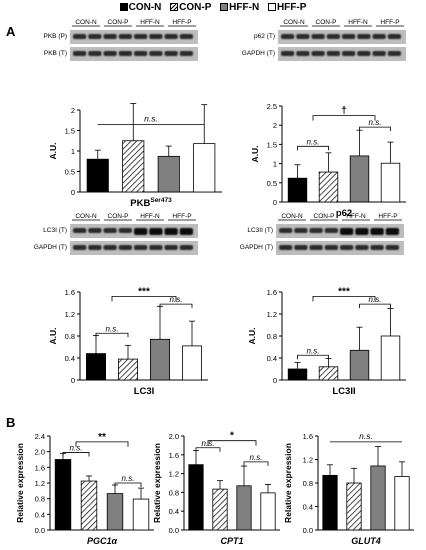 This screenshot has height=550, width=426. Describe the element at coordinates (73, 151) in the screenshot. I see `y-tick-label: 1` at that location.